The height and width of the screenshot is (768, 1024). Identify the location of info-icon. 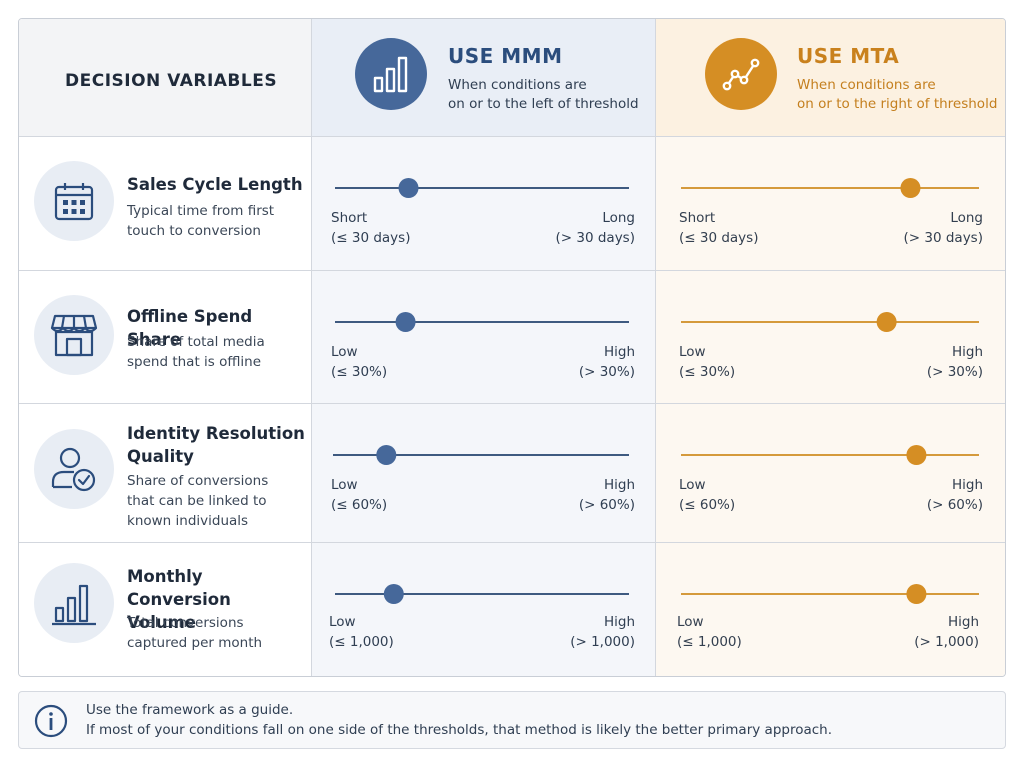
(51, 721).